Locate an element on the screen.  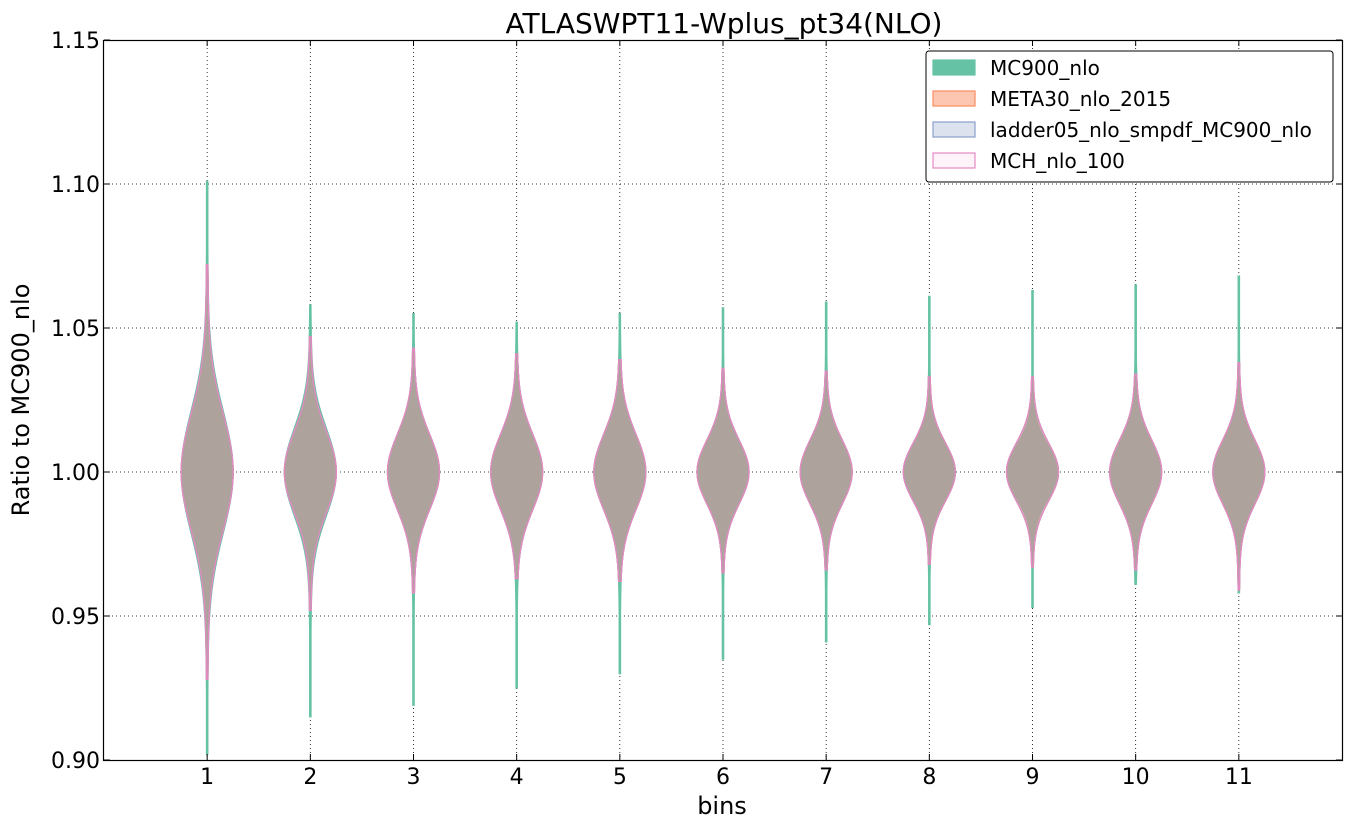
legend-frame is located at coordinates (1129, 116).